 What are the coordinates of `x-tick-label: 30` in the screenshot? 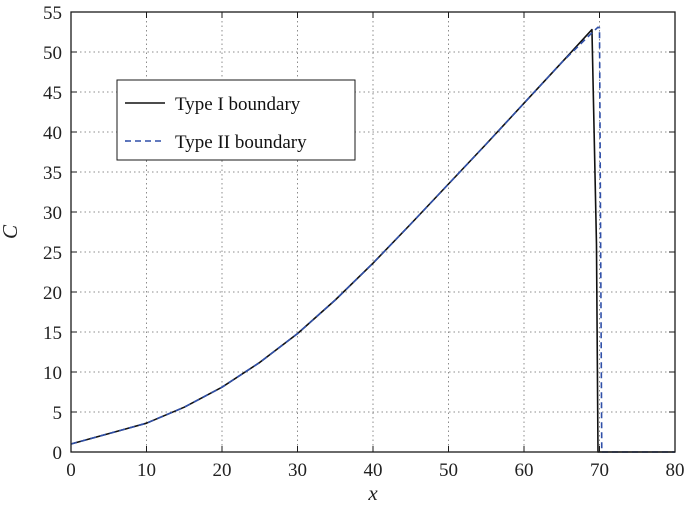 It's located at (297, 470).